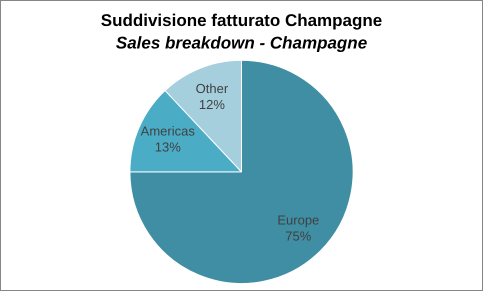  I want to click on slice-label: Other, so click(212, 88).